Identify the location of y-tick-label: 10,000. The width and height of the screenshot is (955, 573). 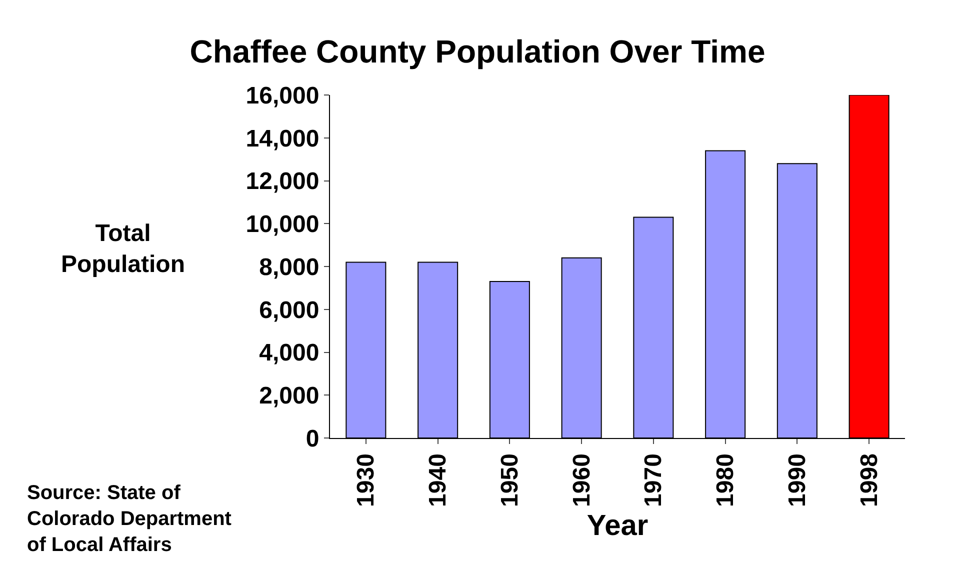
(283, 224).